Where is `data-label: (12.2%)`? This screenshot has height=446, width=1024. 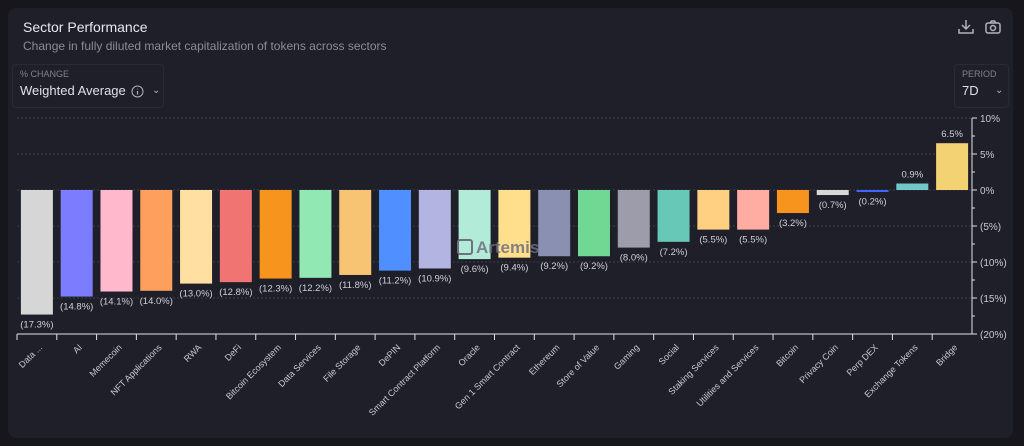
data-label: (12.2%) is located at coordinates (315, 288).